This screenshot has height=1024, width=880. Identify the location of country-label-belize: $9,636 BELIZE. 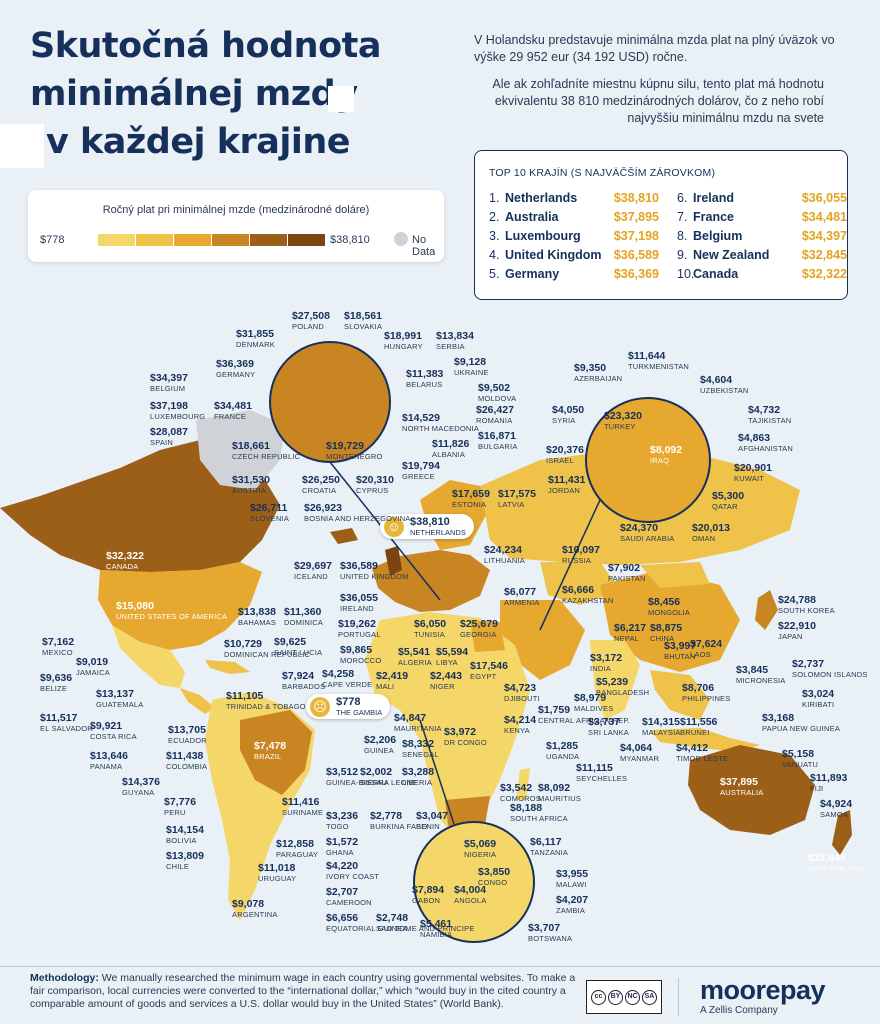
(56, 683).